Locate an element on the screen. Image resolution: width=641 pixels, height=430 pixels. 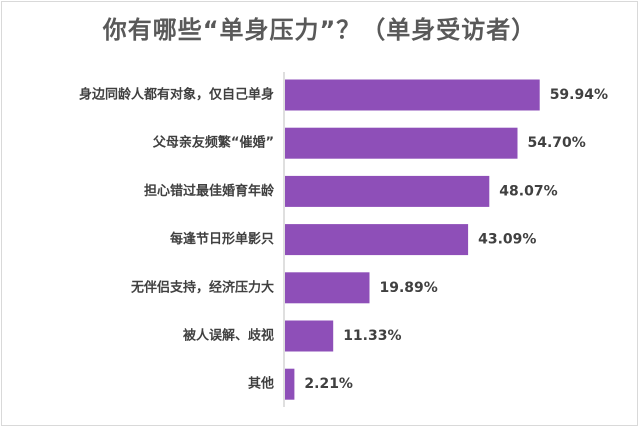
category-label-0: 身边同龄人都有对象，仅自己单身 is located at coordinates (176, 95).